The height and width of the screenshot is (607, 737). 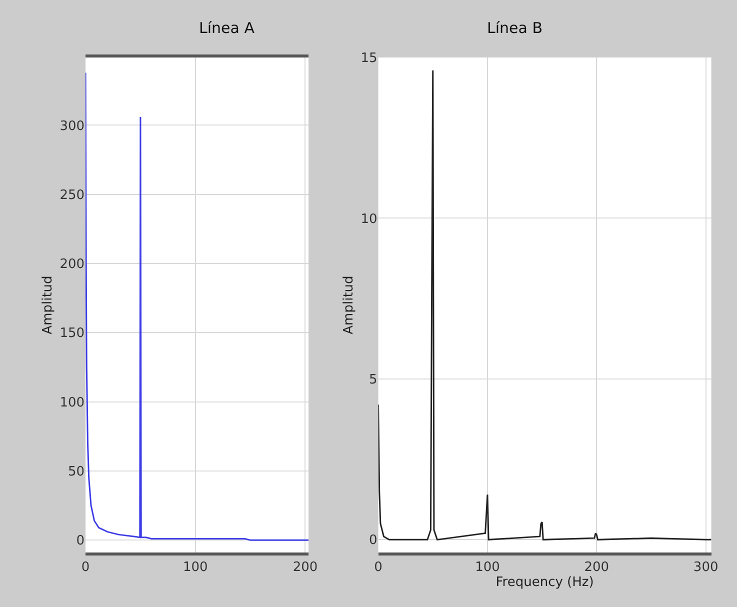 I want to click on x-tick-label: 300, so click(x=705, y=568).